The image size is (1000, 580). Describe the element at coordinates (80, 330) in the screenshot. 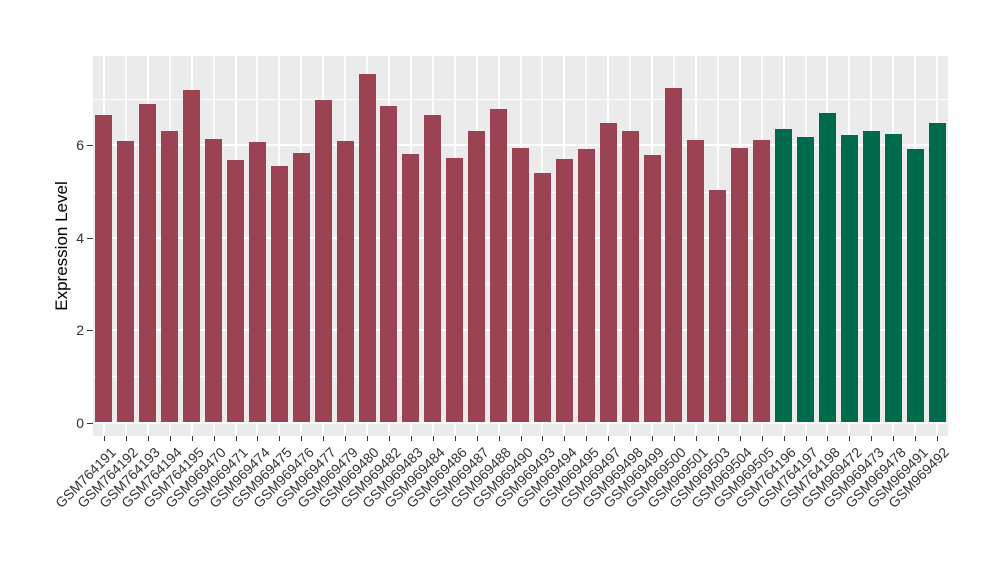

I see `y-tick-label: 2` at that location.